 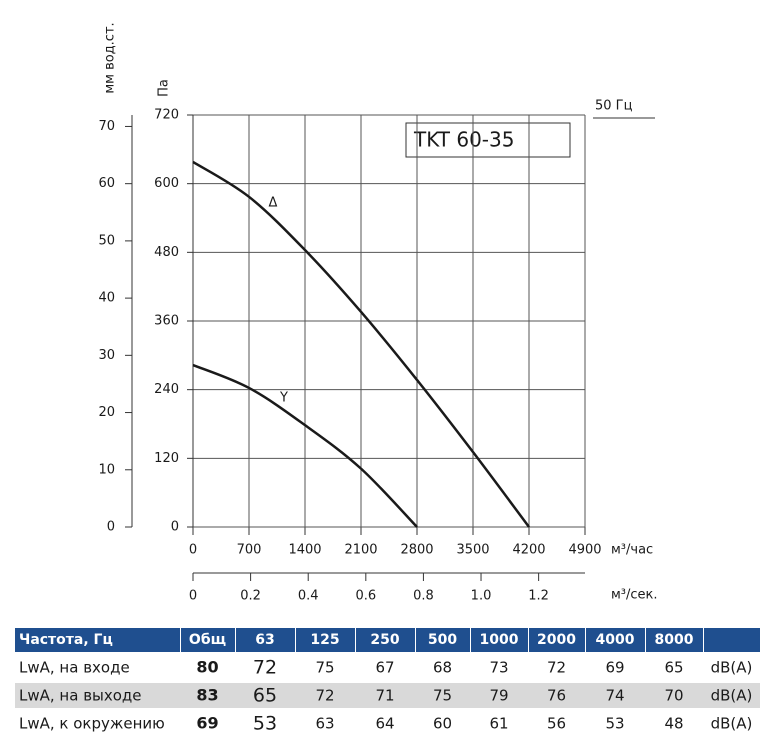 What do you see at coordinates (106, 412) in the screenshot?
I see `y2-tick-label: 20` at bounding box center [106, 412].